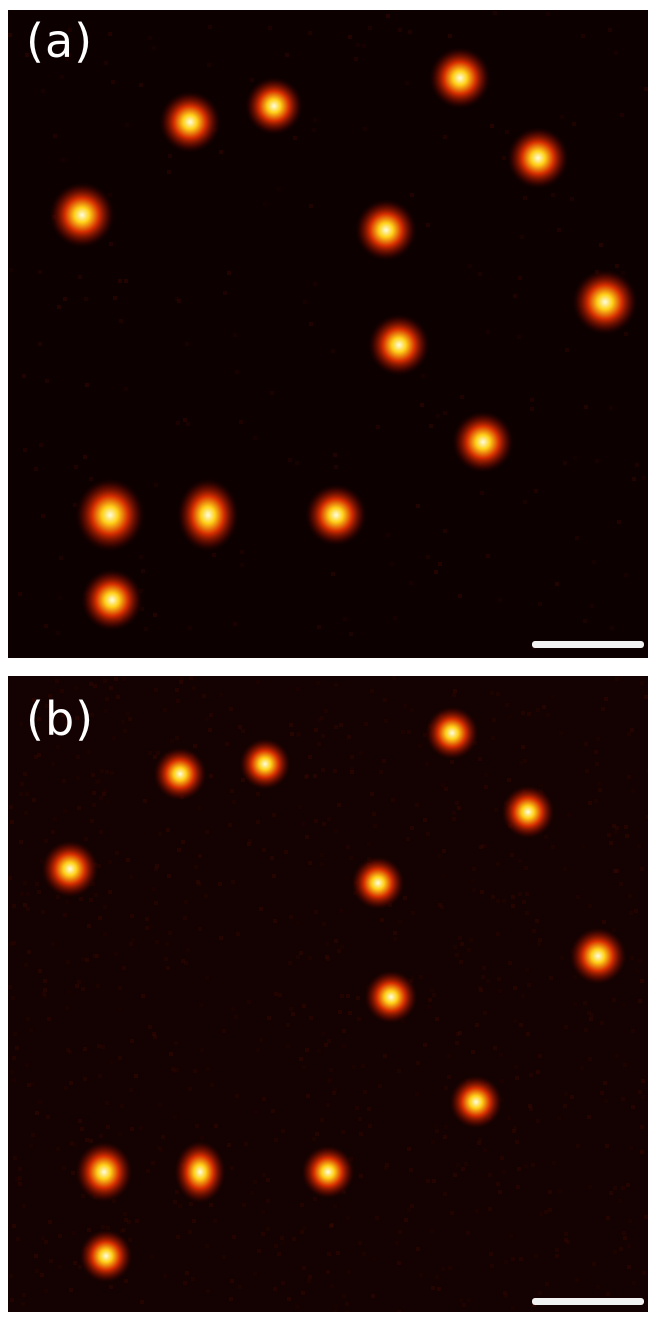 The height and width of the screenshot is (1320, 652). What do you see at coordinates (60, 41) in the screenshot?
I see `panel-label-a: (a)` at bounding box center [60, 41].